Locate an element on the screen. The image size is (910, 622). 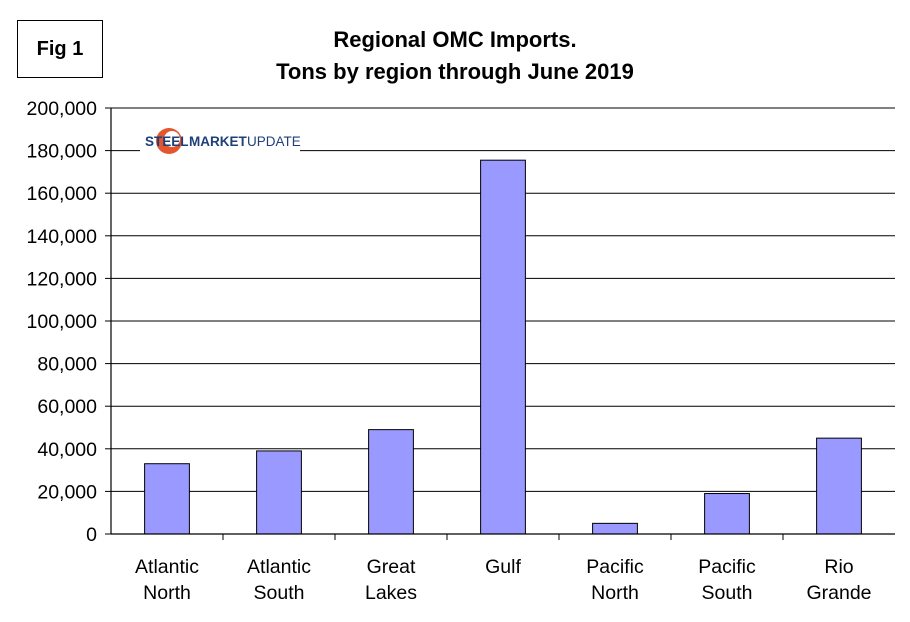
chart-subtitle: Tons by region through June 2019 is located at coordinates (455, 71).